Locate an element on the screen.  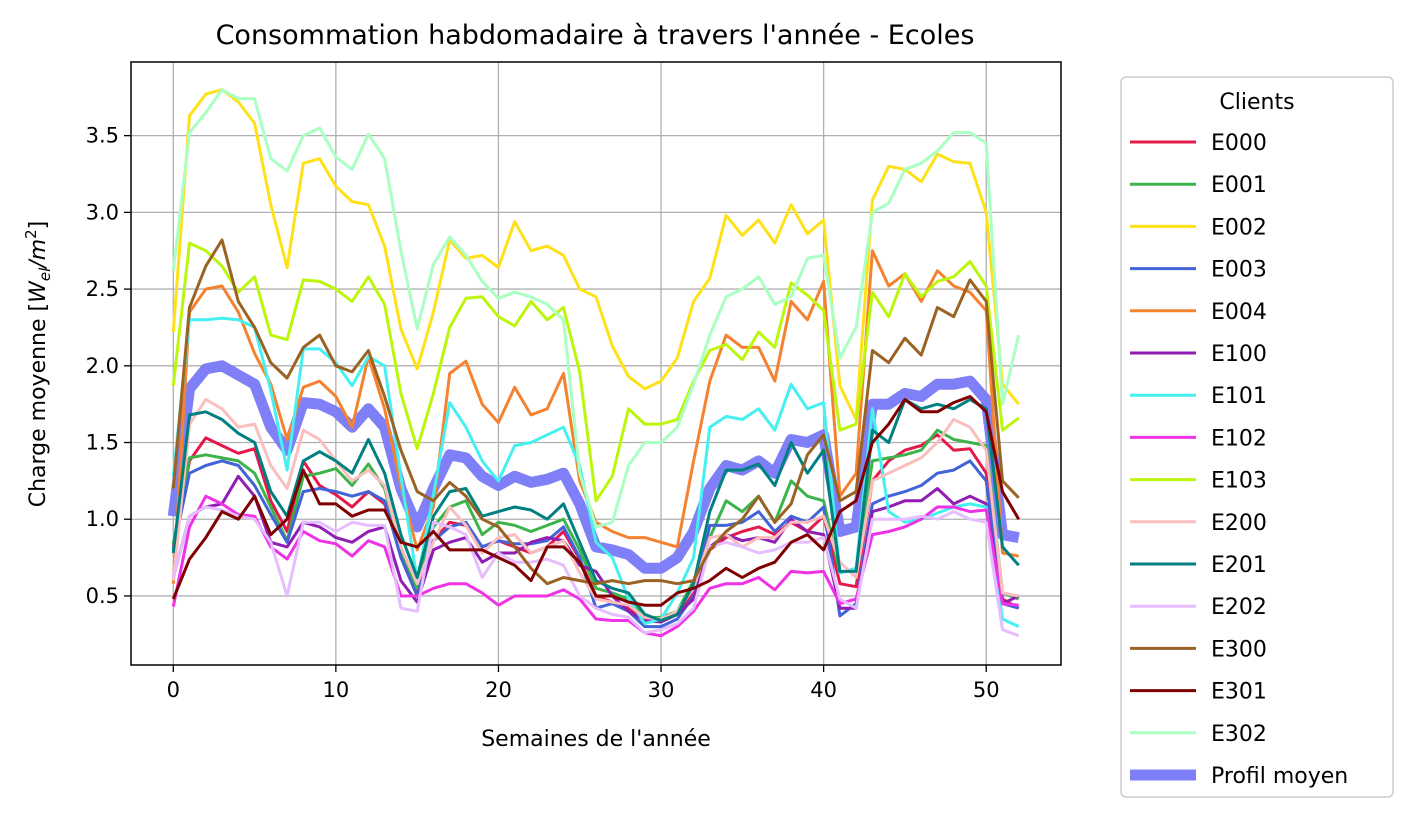
y-axis-label-end: ] is located at coordinates (38, 225).